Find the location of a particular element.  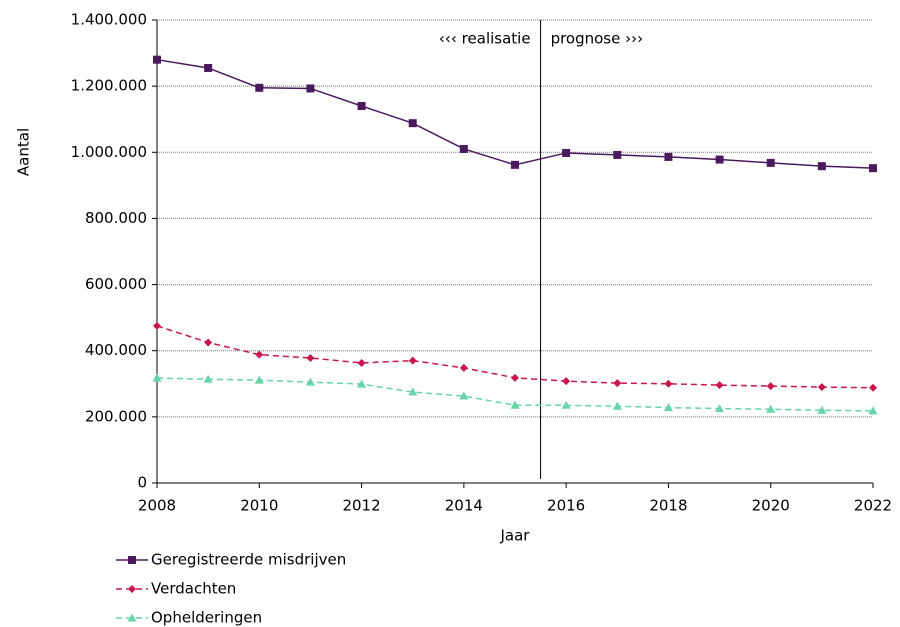

x-tick-label: 2018 is located at coordinates (668, 506).